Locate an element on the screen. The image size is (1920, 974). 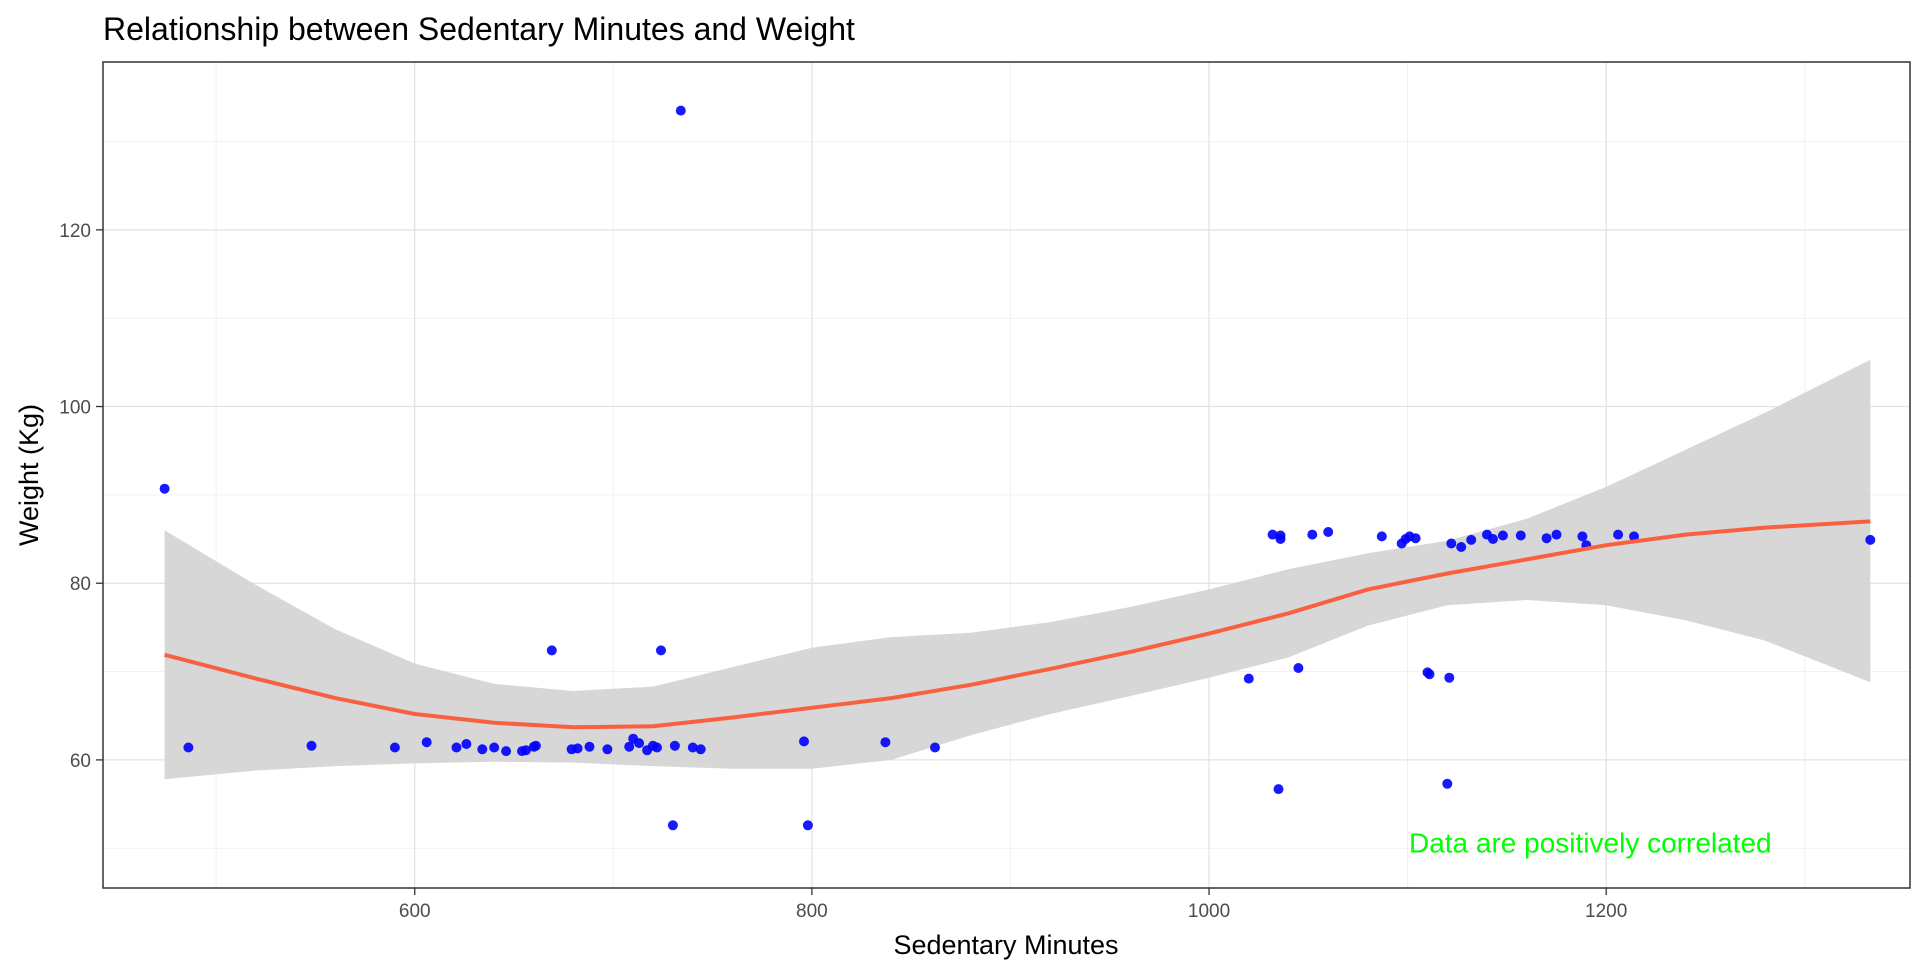
correlation-annotation: Data are positively correlated is located at coordinates (1590, 843).